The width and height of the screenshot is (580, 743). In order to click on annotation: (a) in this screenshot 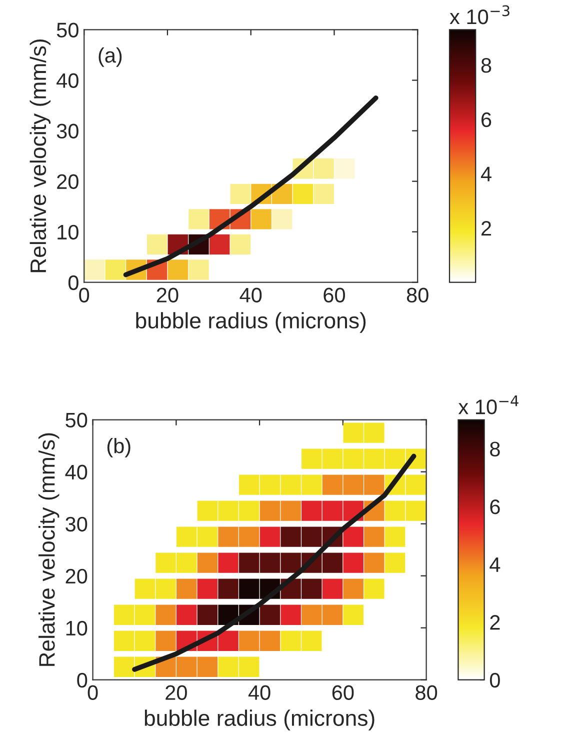, I will do `click(110, 57)`.